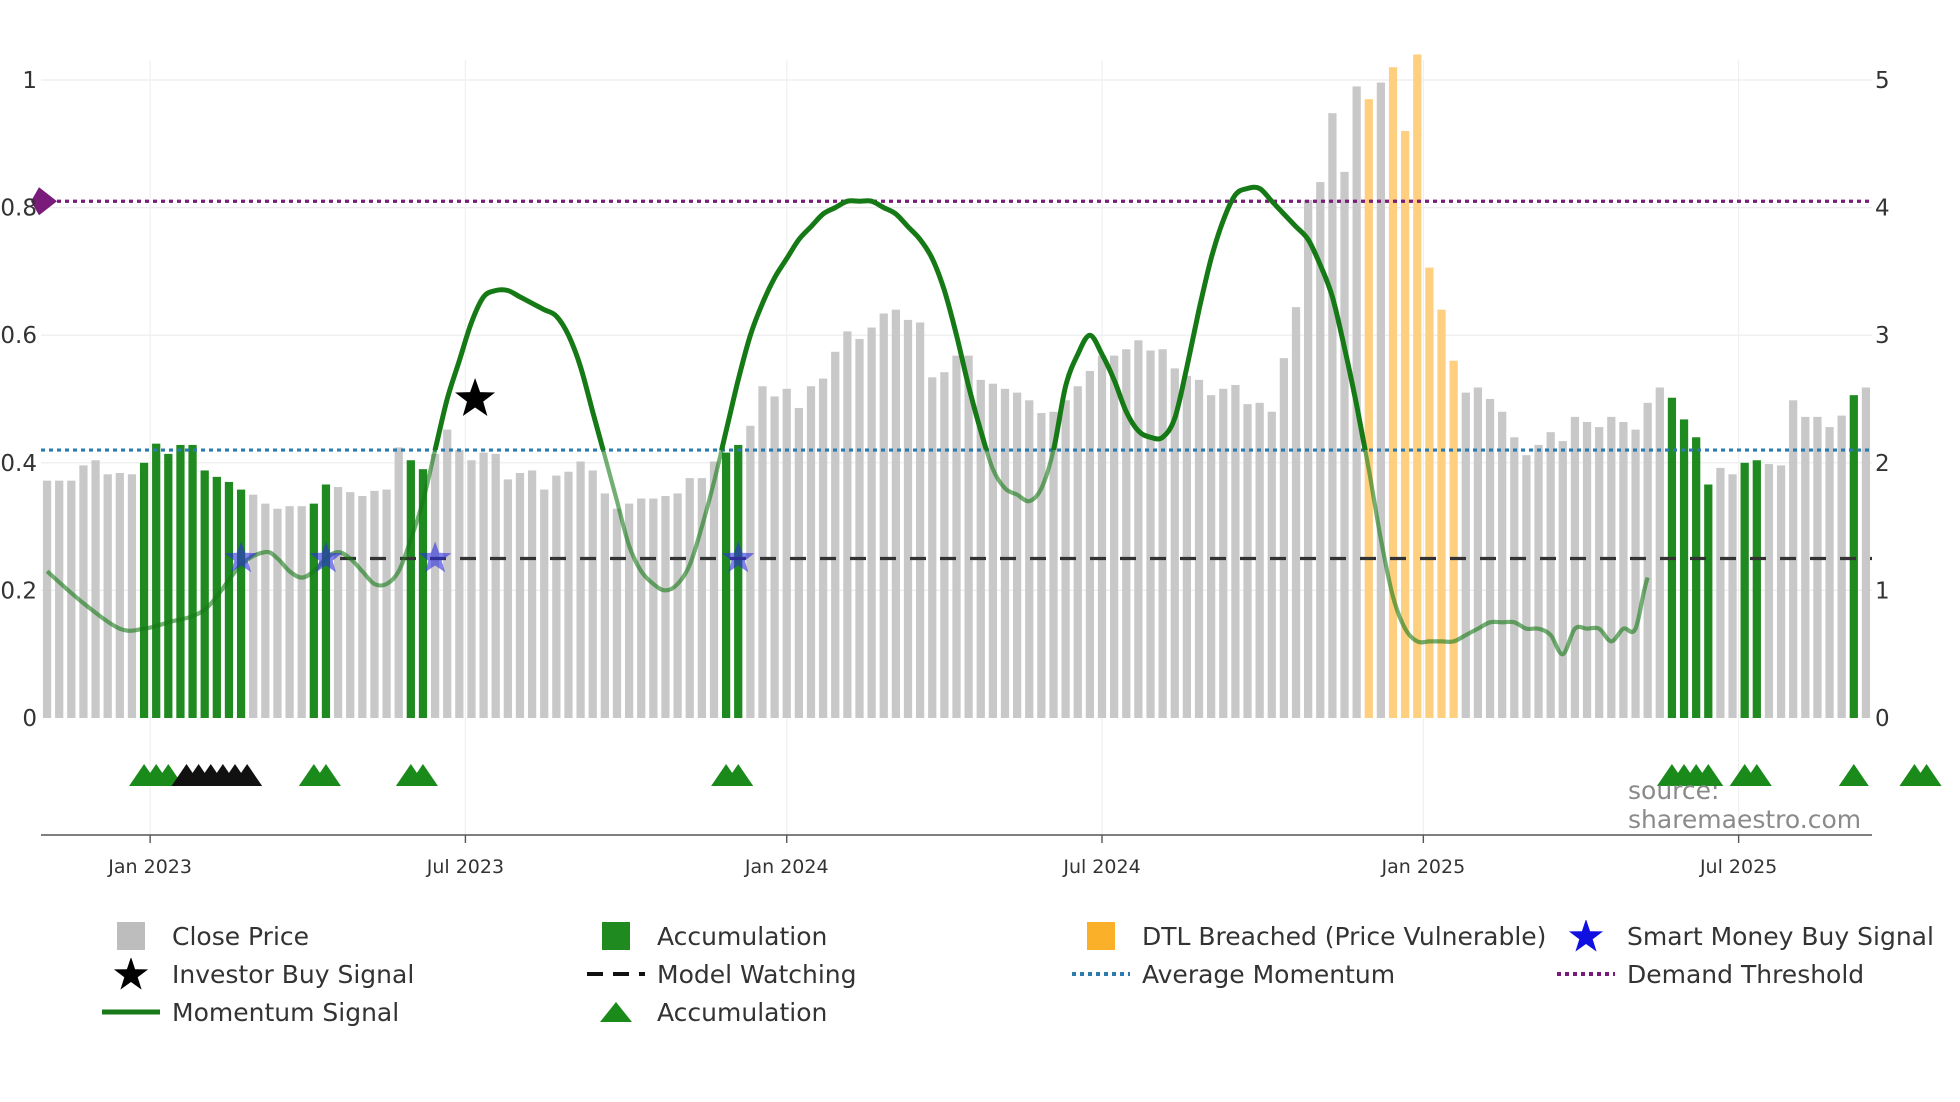 This screenshot has width=1960, height=1102. I want to click on bottom-markers, so click(1035, 775).